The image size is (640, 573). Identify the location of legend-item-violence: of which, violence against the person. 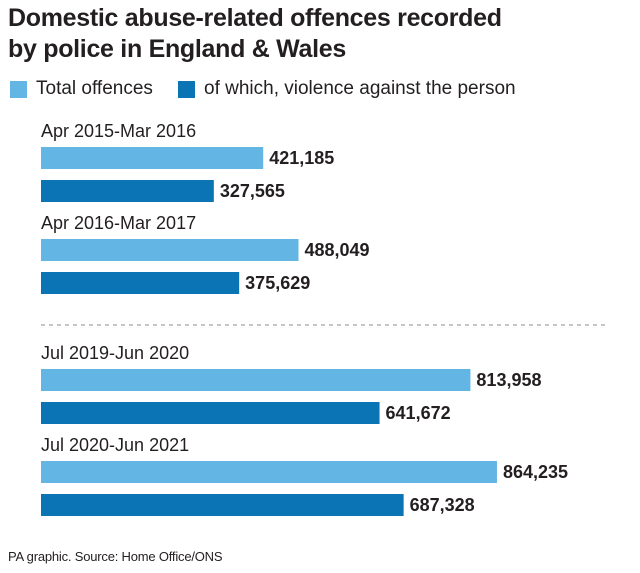
(347, 89).